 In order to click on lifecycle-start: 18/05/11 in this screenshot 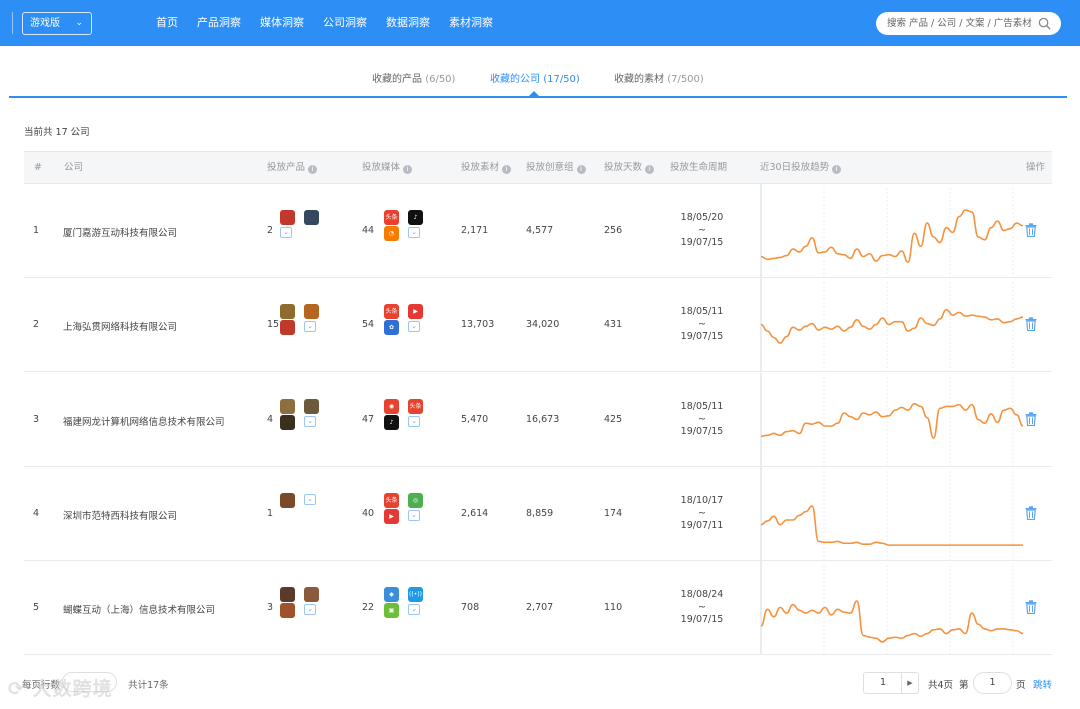, I will do `click(702, 311)`.